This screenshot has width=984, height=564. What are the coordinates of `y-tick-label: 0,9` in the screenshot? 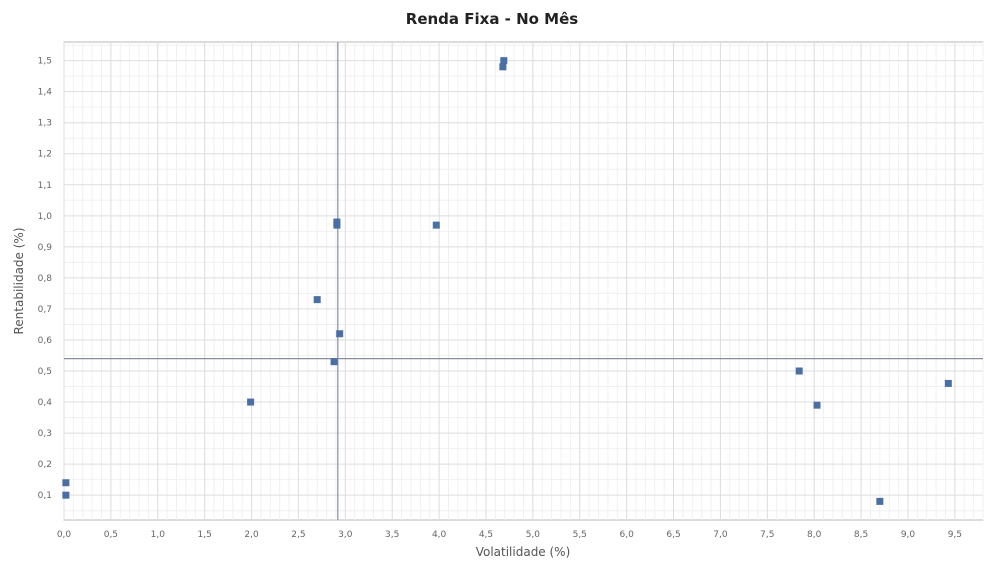 It's located at (45, 248).